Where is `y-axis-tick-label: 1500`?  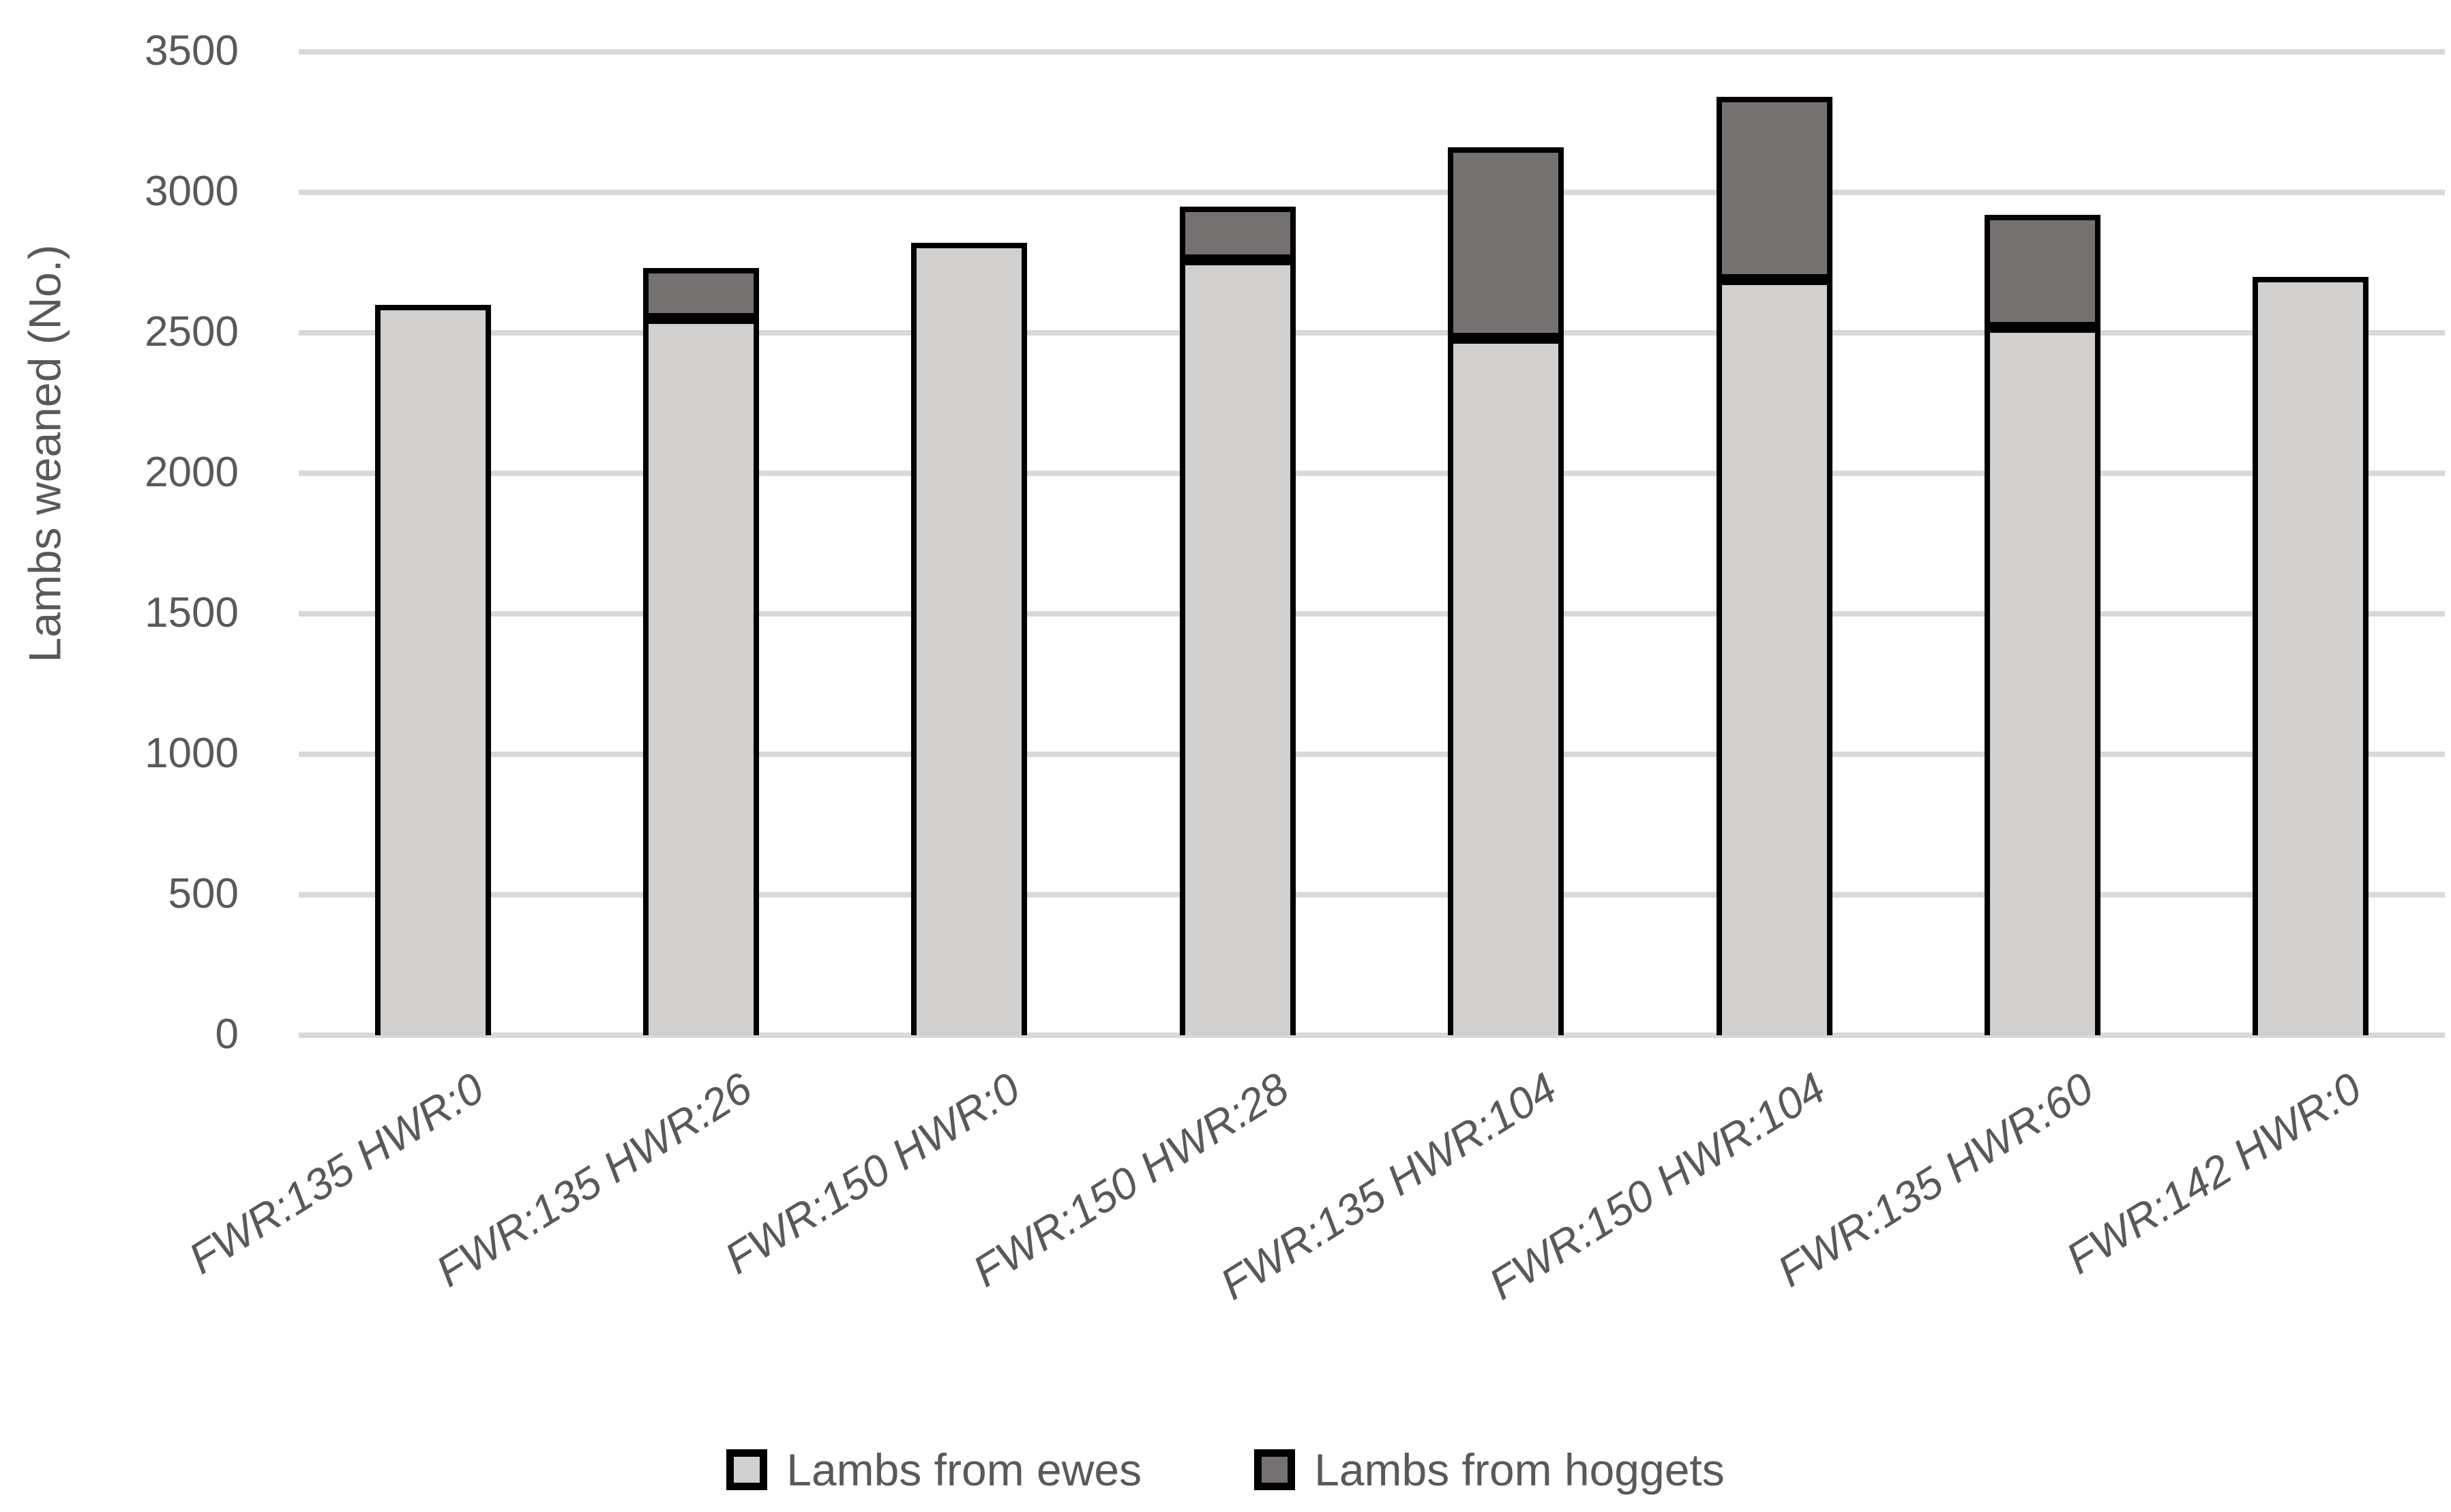 y-axis-tick-label: 1500 is located at coordinates (192, 613).